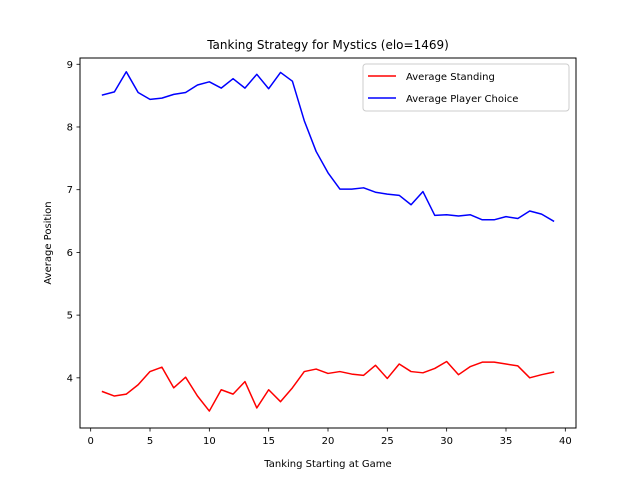 Image resolution: width=640 pixels, height=480 pixels. Describe the element at coordinates (70, 316) in the screenshot. I see `y-tick-label: 5` at that location.